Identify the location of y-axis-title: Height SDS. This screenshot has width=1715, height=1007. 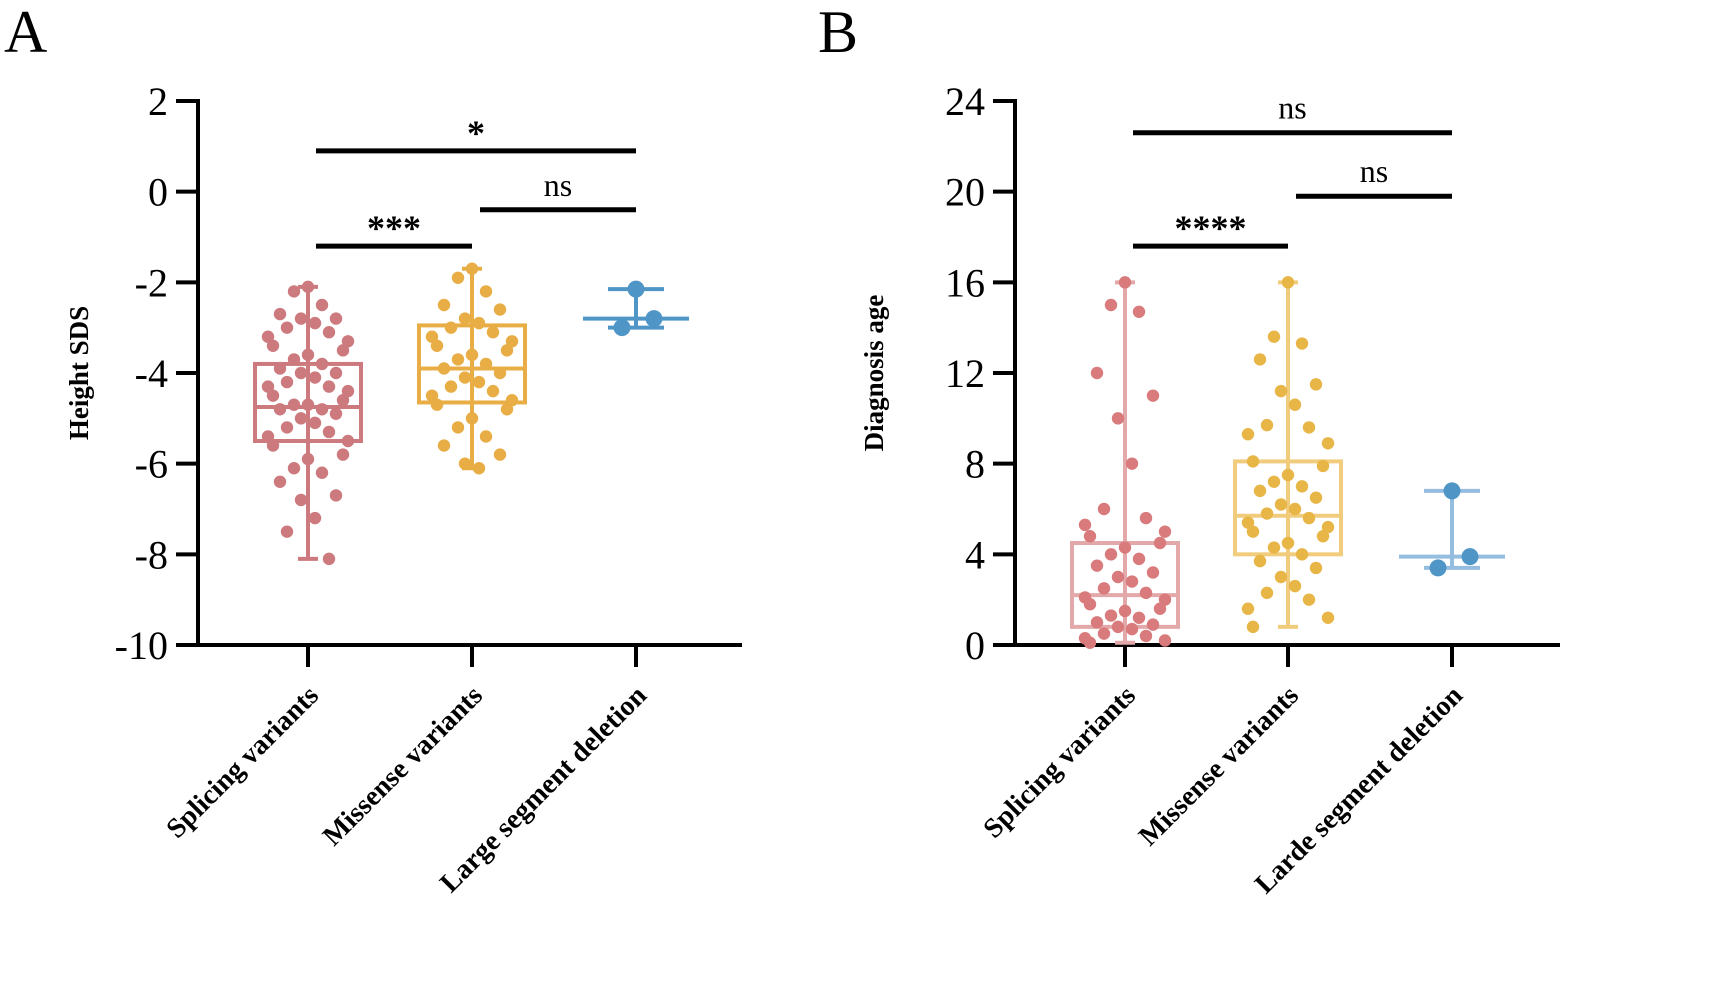
(79, 373).